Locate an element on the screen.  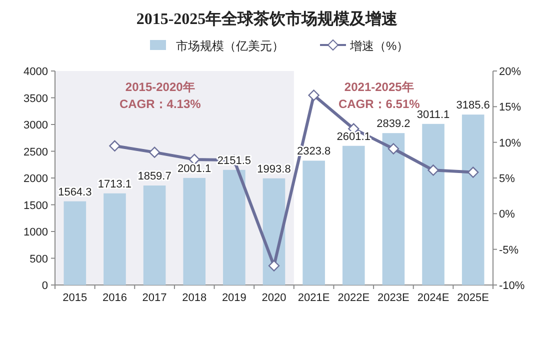
data-label: 1993.8 is located at coordinates (274, 169).